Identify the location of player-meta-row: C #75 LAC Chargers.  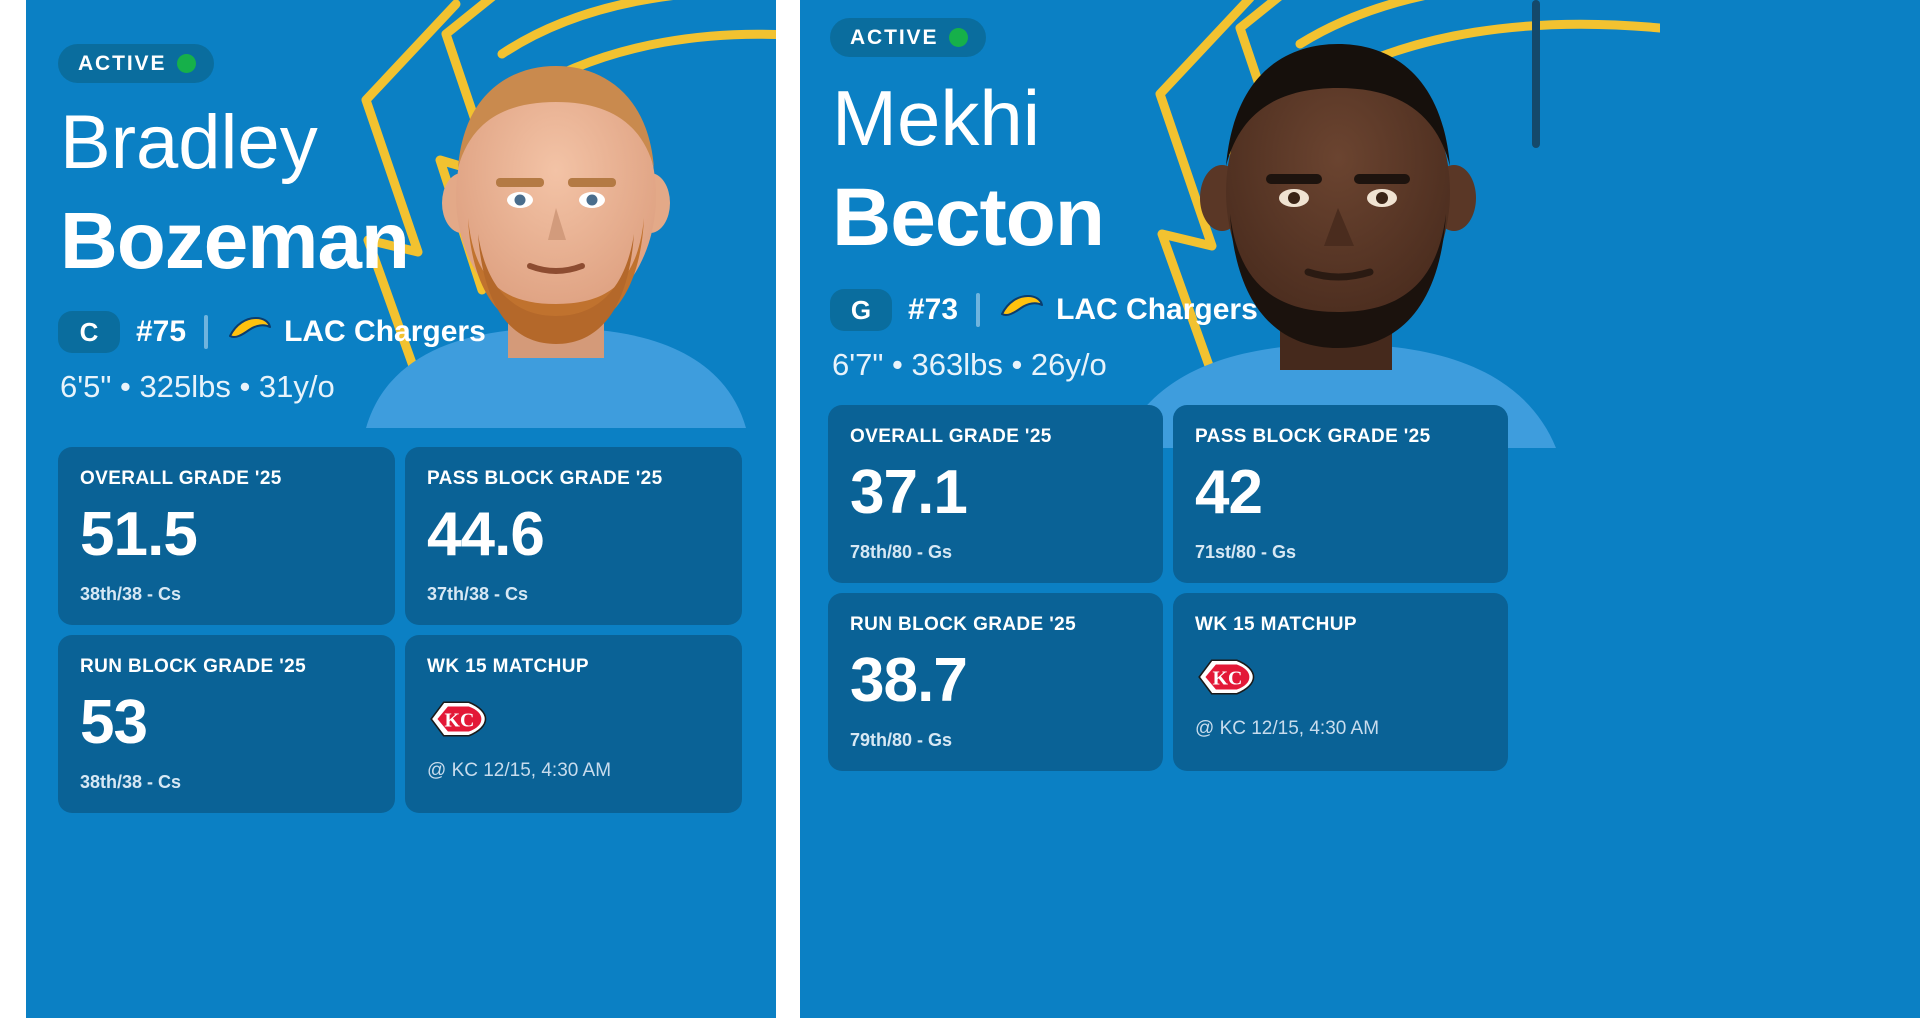
(417, 332).